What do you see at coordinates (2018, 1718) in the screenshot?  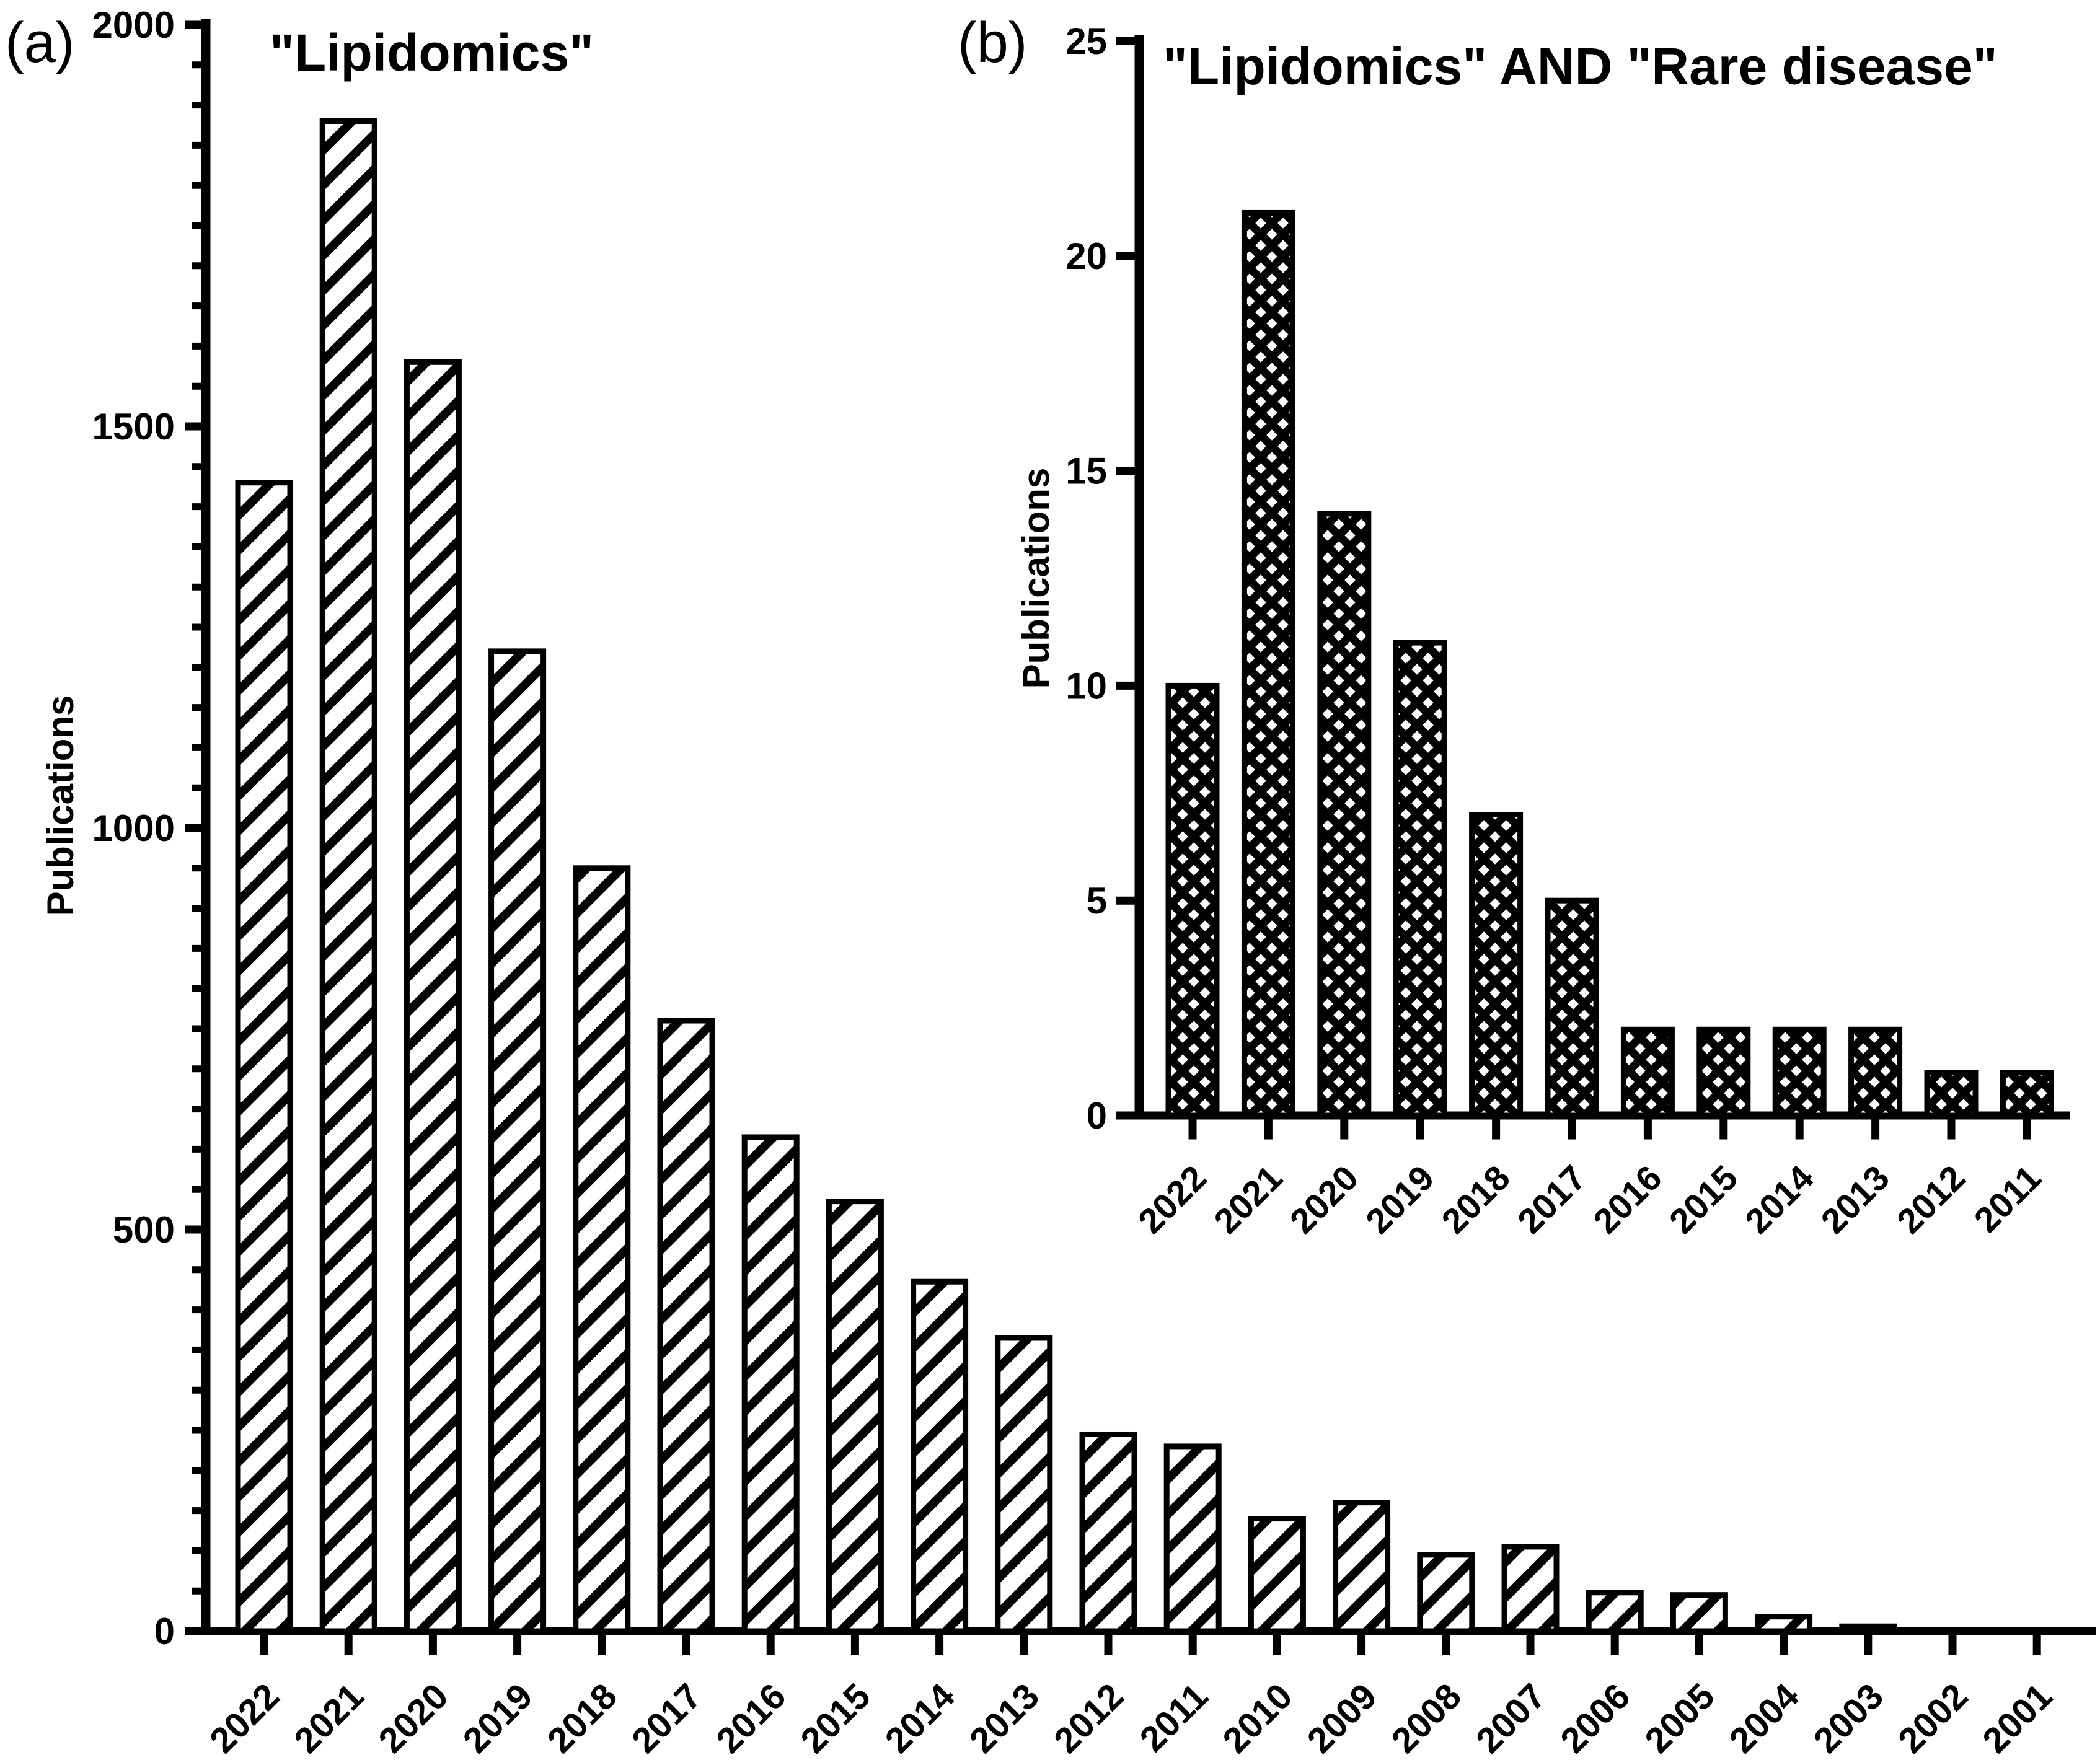 I see `x-year-label-a-2001: 2001` at bounding box center [2018, 1718].